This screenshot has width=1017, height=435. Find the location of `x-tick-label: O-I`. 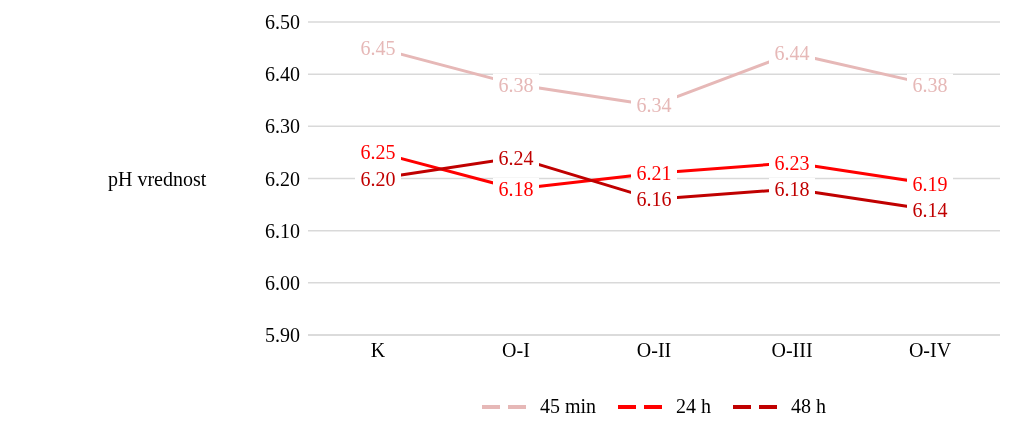

x-tick-label: O-I is located at coordinates (516, 350).